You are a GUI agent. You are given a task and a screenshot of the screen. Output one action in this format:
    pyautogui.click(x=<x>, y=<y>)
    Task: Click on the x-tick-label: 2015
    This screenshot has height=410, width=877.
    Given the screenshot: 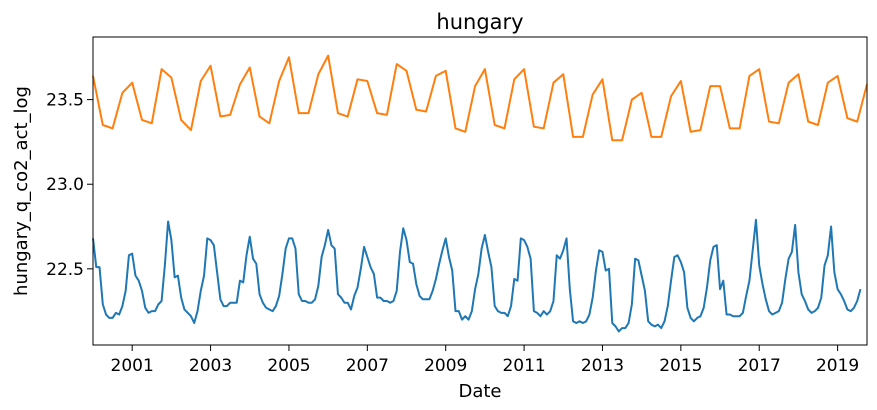 What is the action you would take?
    pyautogui.click(x=680, y=366)
    